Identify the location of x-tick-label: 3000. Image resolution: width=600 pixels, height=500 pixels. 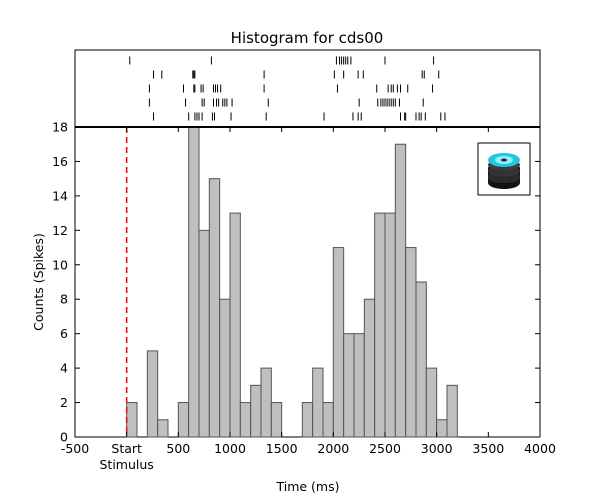
(437, 448).